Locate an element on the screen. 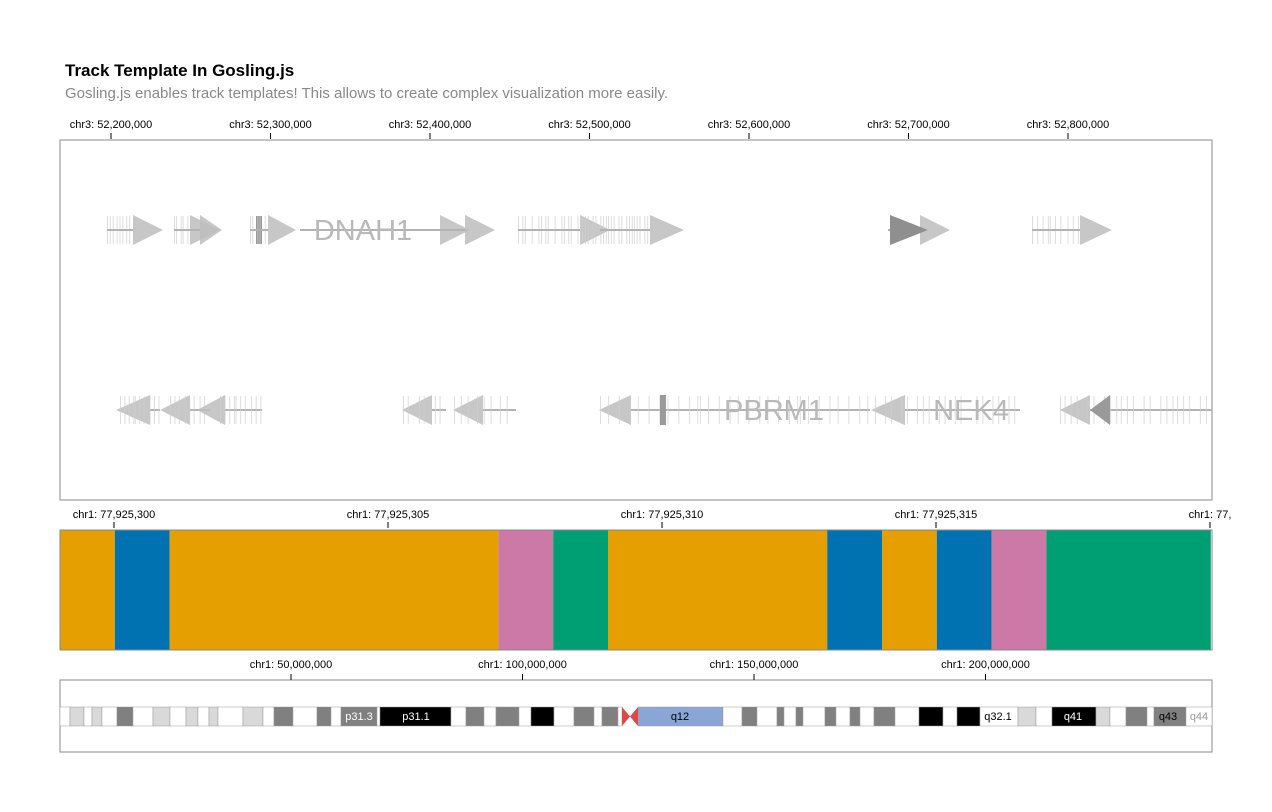 This screenshot has width=1272, height=812. ideogram-band-label: q41 is located at coordinates (1073, 717).